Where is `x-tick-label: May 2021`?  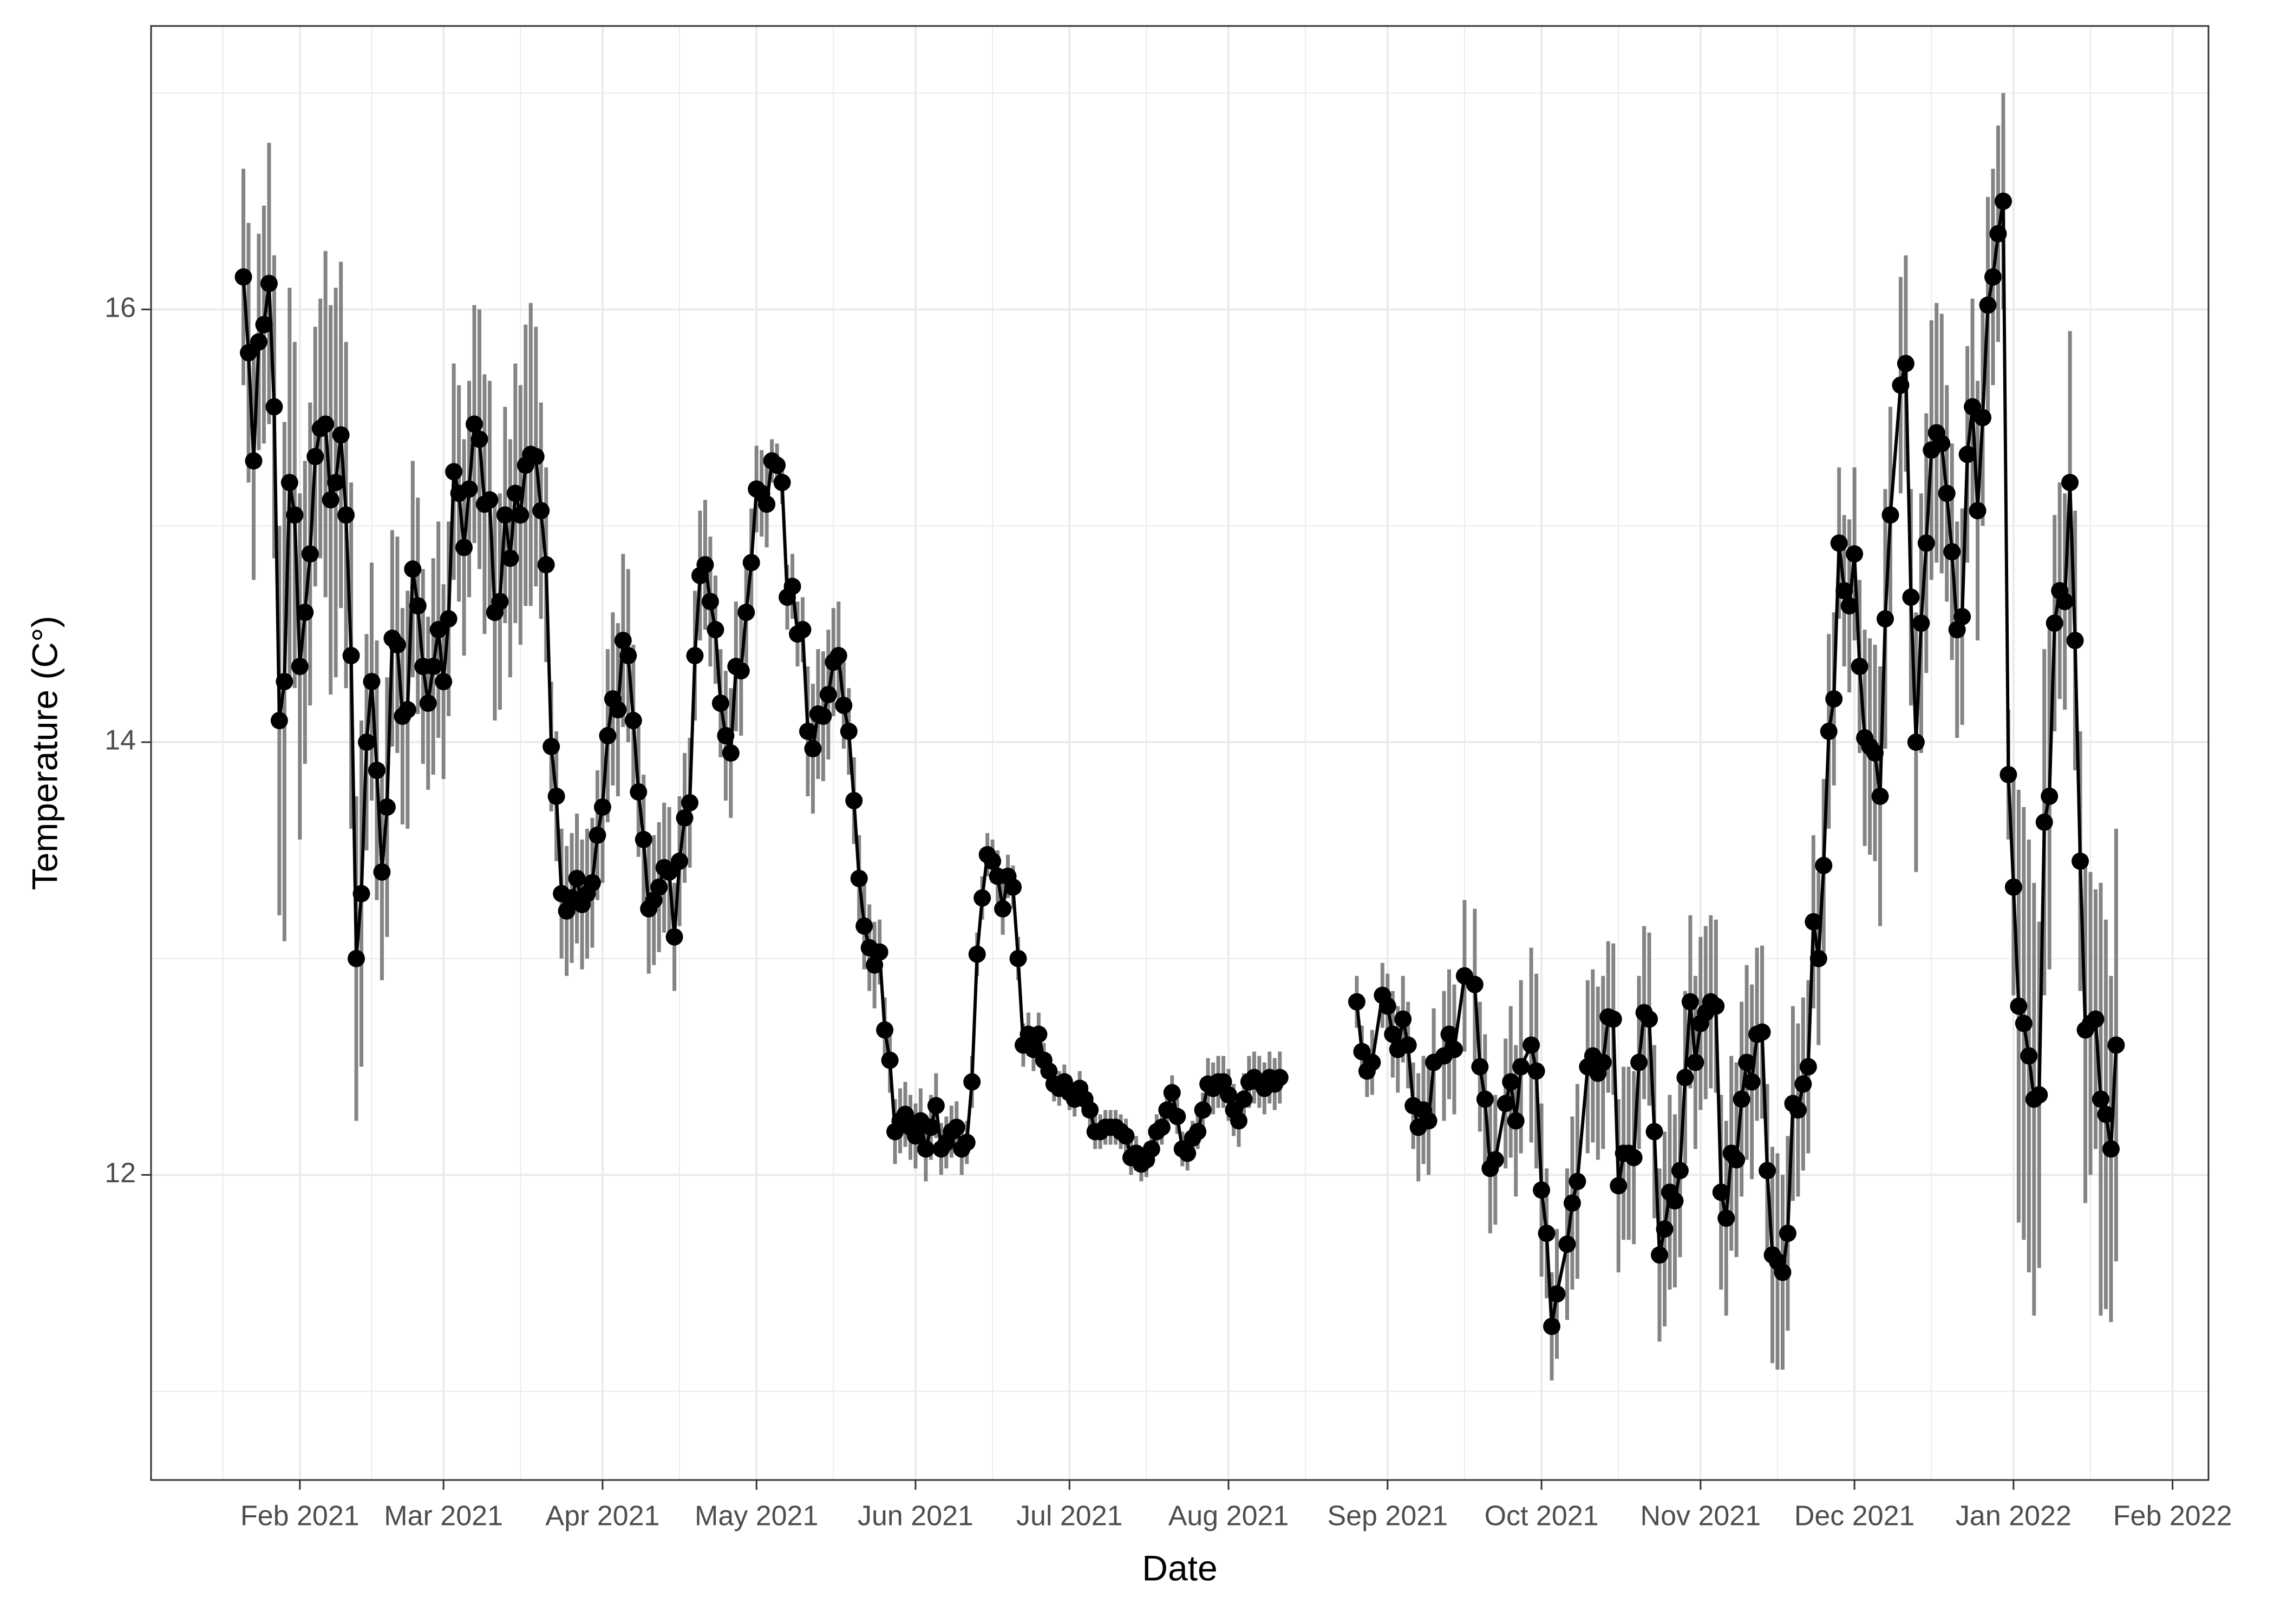
x-tick-label: May 2021 is located at coordinates (757, 1516).